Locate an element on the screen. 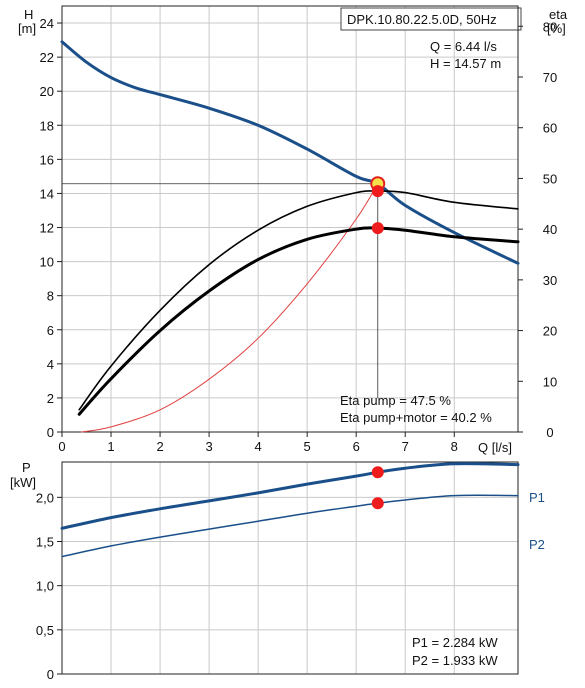 This screenshot has width=585, height=688. head-tick-label: 6 is located at coordinates (50, 330).